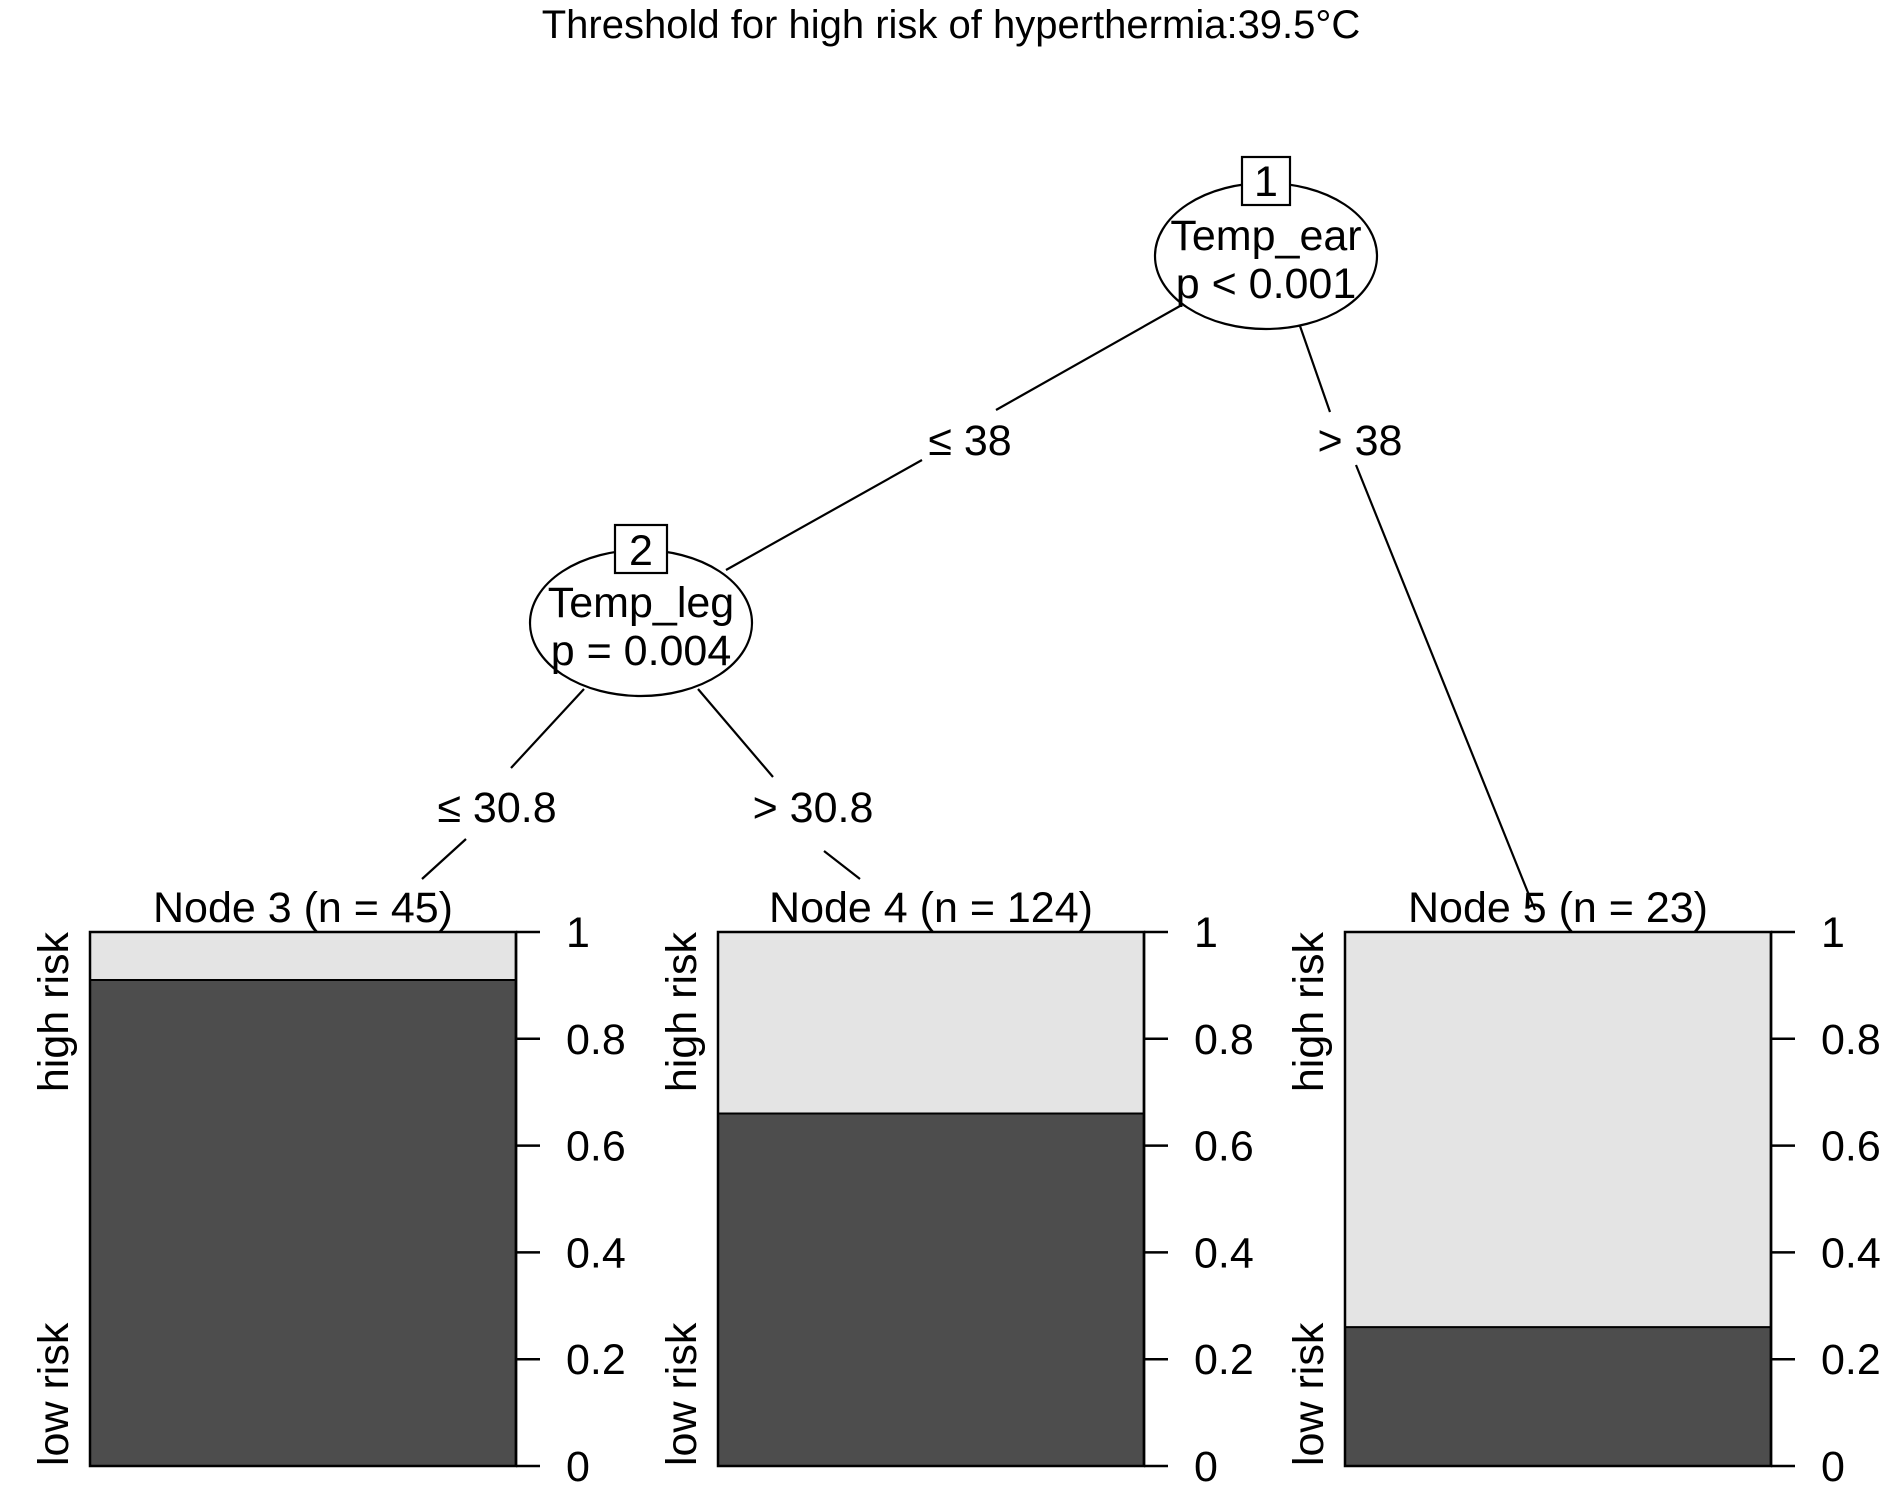 This screenshot has height=1491, width=1902. What do you see at coordinates (1206, 1467) in the screenshot?
I see `node-4-tick-label-0: 0` at bounding box center [1206, 1467].